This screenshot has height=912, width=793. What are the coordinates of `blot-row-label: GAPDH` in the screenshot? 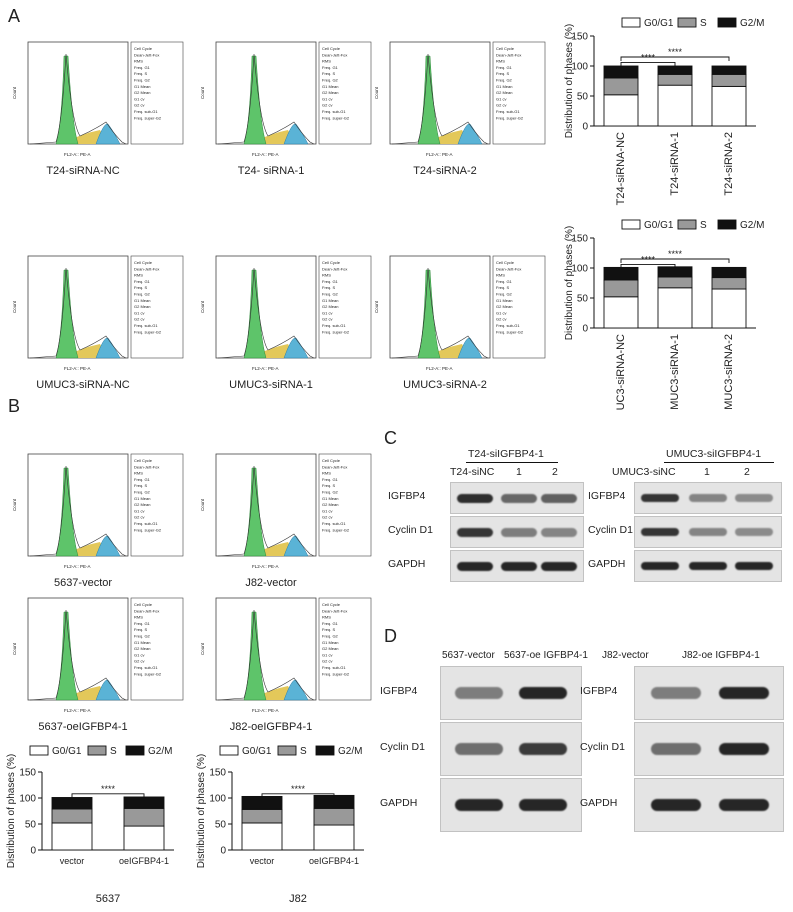 It's located at (607, 564).